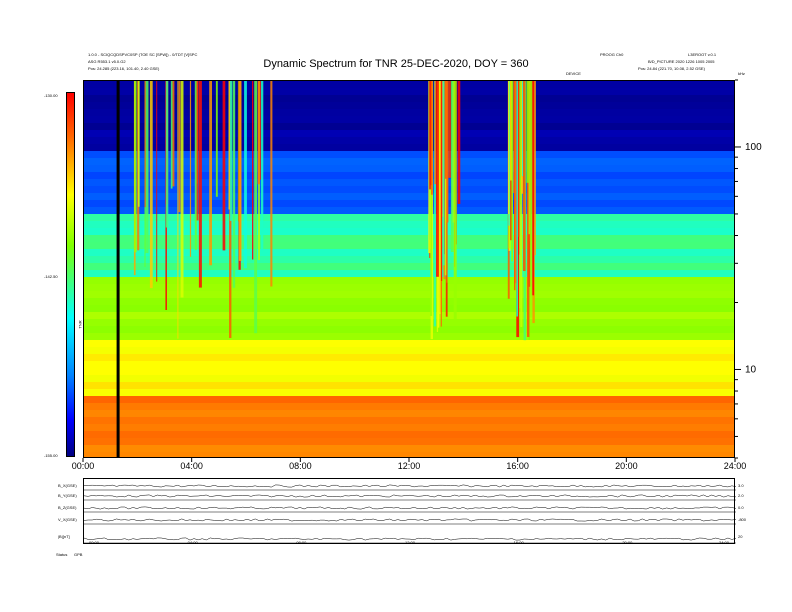 Image resolution: width=792 pixels, height=612 pixels. What do you see at coordinates (410, 542) in the screenshot?
I see `timeseries-x-tick-label: 12:00` at bounding box center [410, 542].